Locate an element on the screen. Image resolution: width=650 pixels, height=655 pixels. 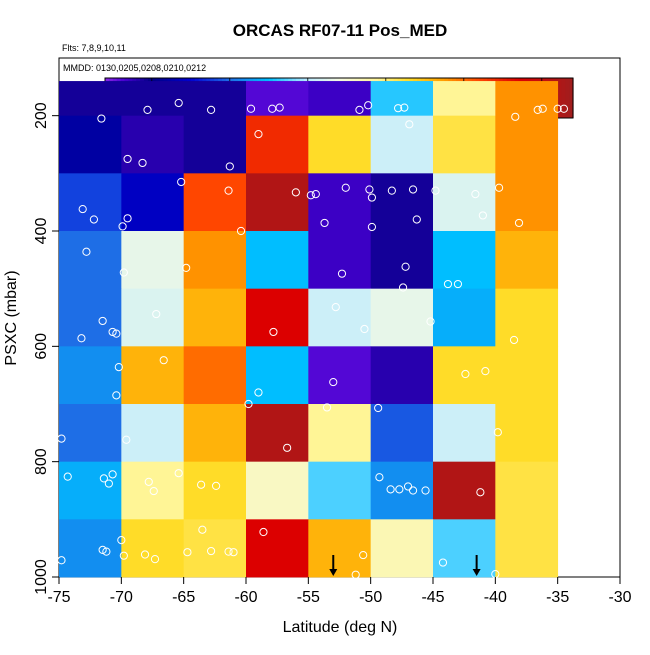
flights-label: Flts: 7,8,9,10,11 is located at coordinates (94, 48).